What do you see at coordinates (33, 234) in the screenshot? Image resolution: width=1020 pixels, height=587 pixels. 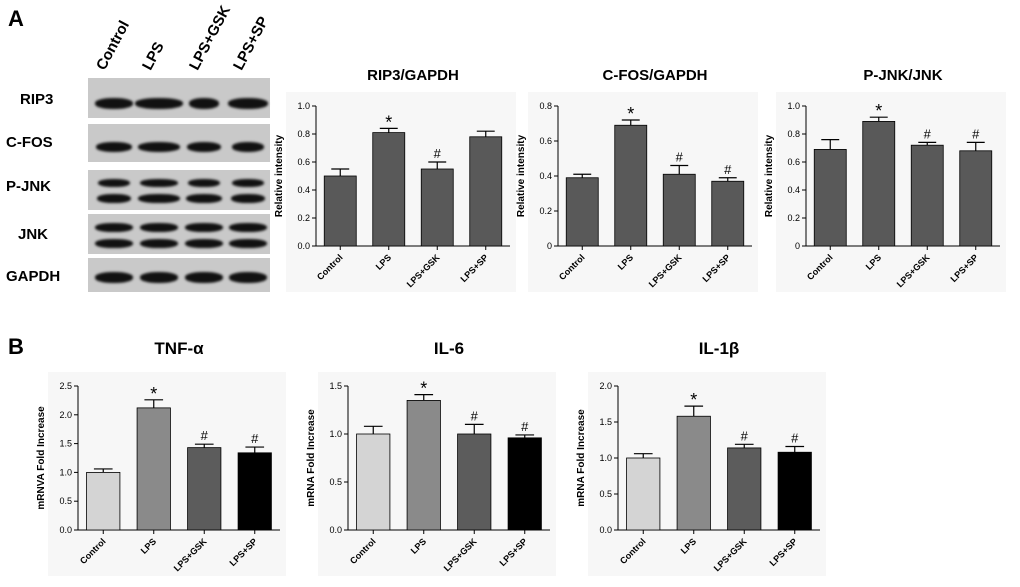 I see `protein-label-jnk: JNK` at bounding box center [33, 234].